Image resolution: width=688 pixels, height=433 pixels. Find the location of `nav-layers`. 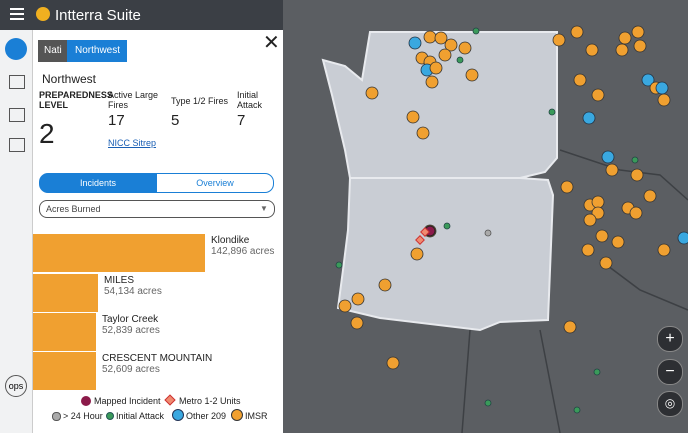

nav-layers is located at coordinates (17, 82).